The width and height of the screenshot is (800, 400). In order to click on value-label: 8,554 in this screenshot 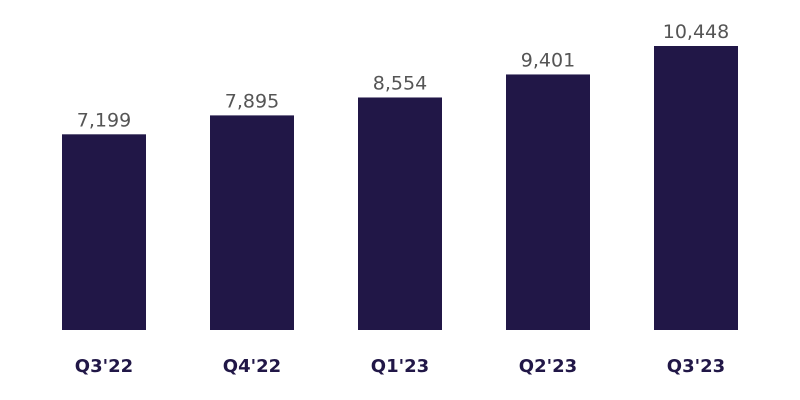, I will do `click(400, 83)`.